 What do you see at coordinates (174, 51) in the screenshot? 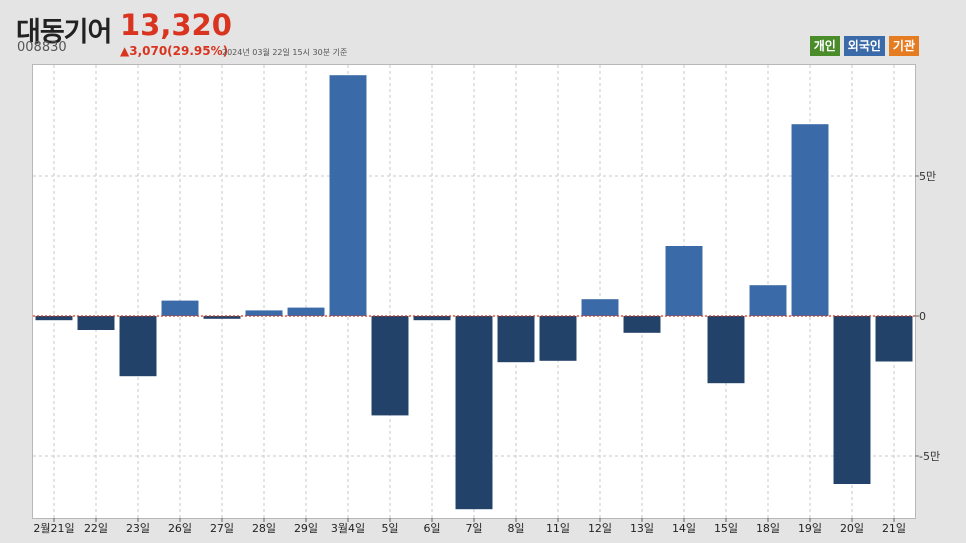
I see `price-change: ▲3,070(29.95%)` at bounding box center [174, 51].